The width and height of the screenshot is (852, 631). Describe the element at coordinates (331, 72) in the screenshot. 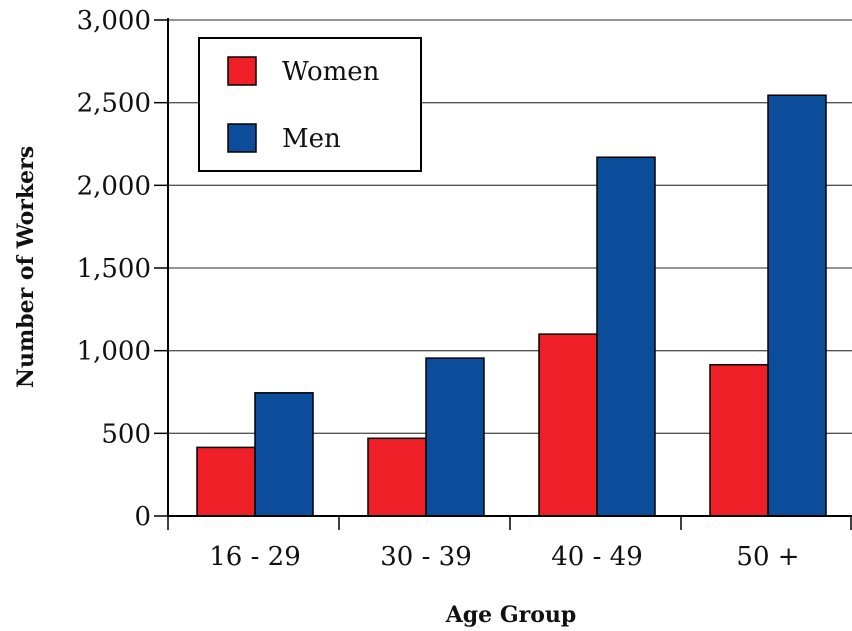

I see `legend-label-women: Women` at that location.